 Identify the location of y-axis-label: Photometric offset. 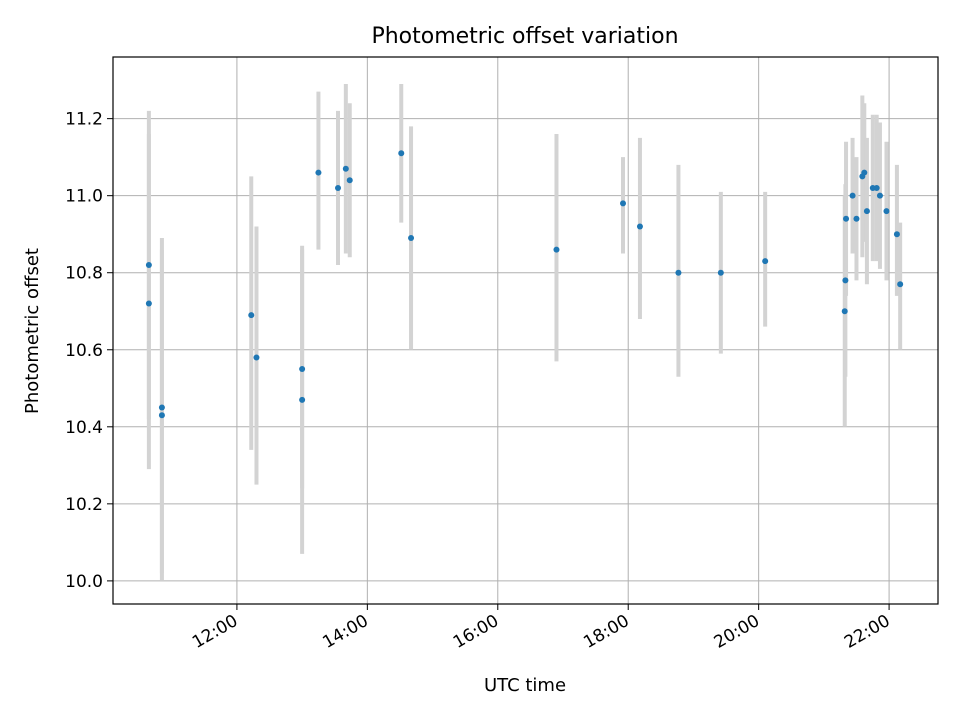
(32, 331).